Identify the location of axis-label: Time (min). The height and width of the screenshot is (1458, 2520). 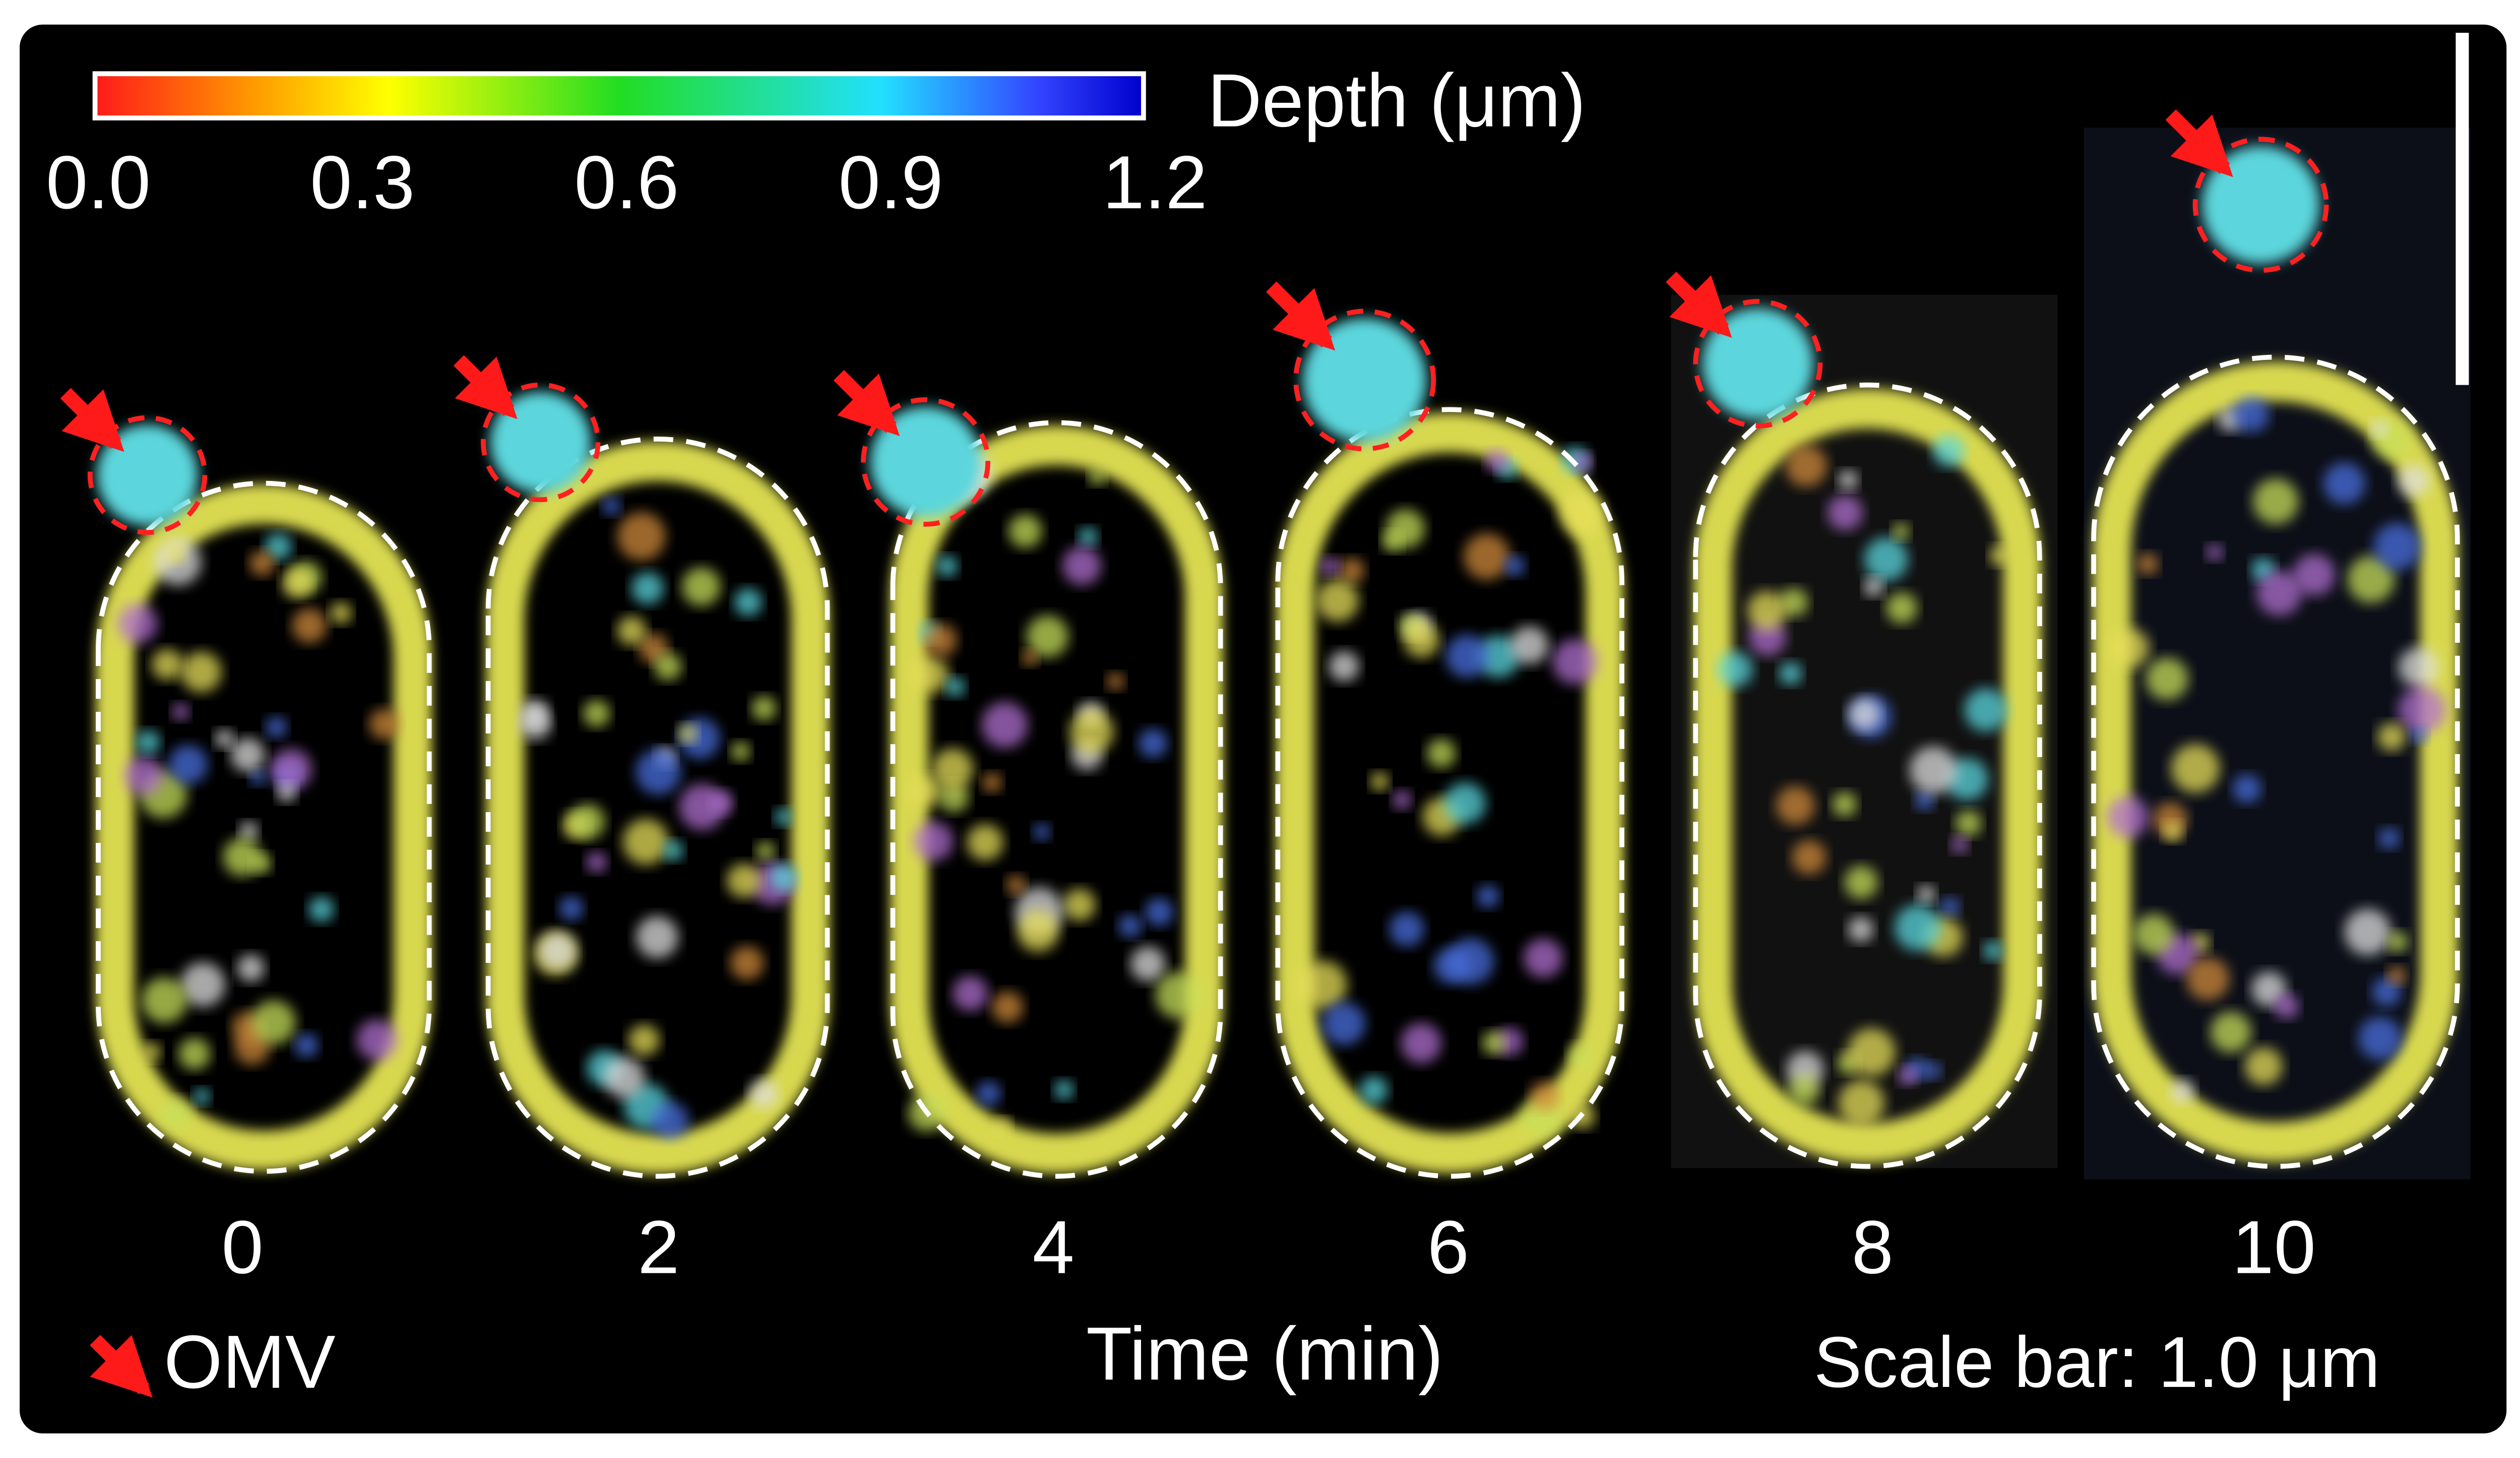
(1264, 1354).